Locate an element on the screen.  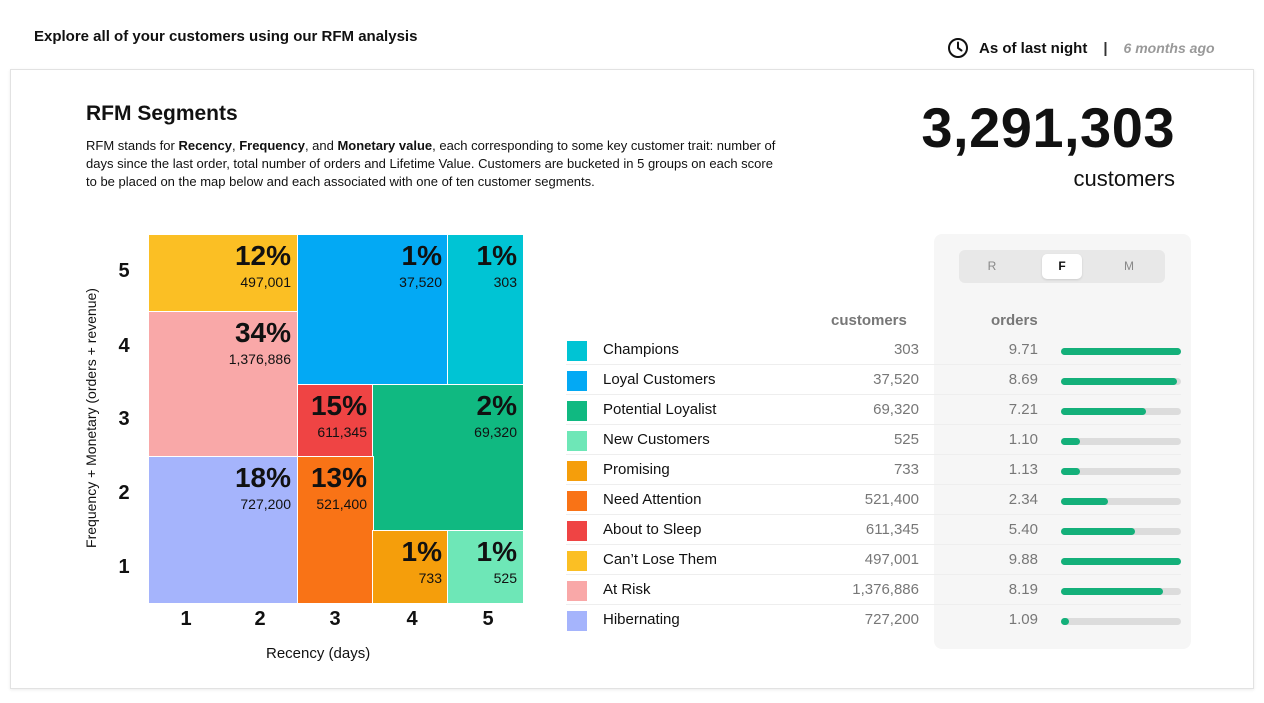
total-customers-label: customers is located at coordinates (1124, 178).